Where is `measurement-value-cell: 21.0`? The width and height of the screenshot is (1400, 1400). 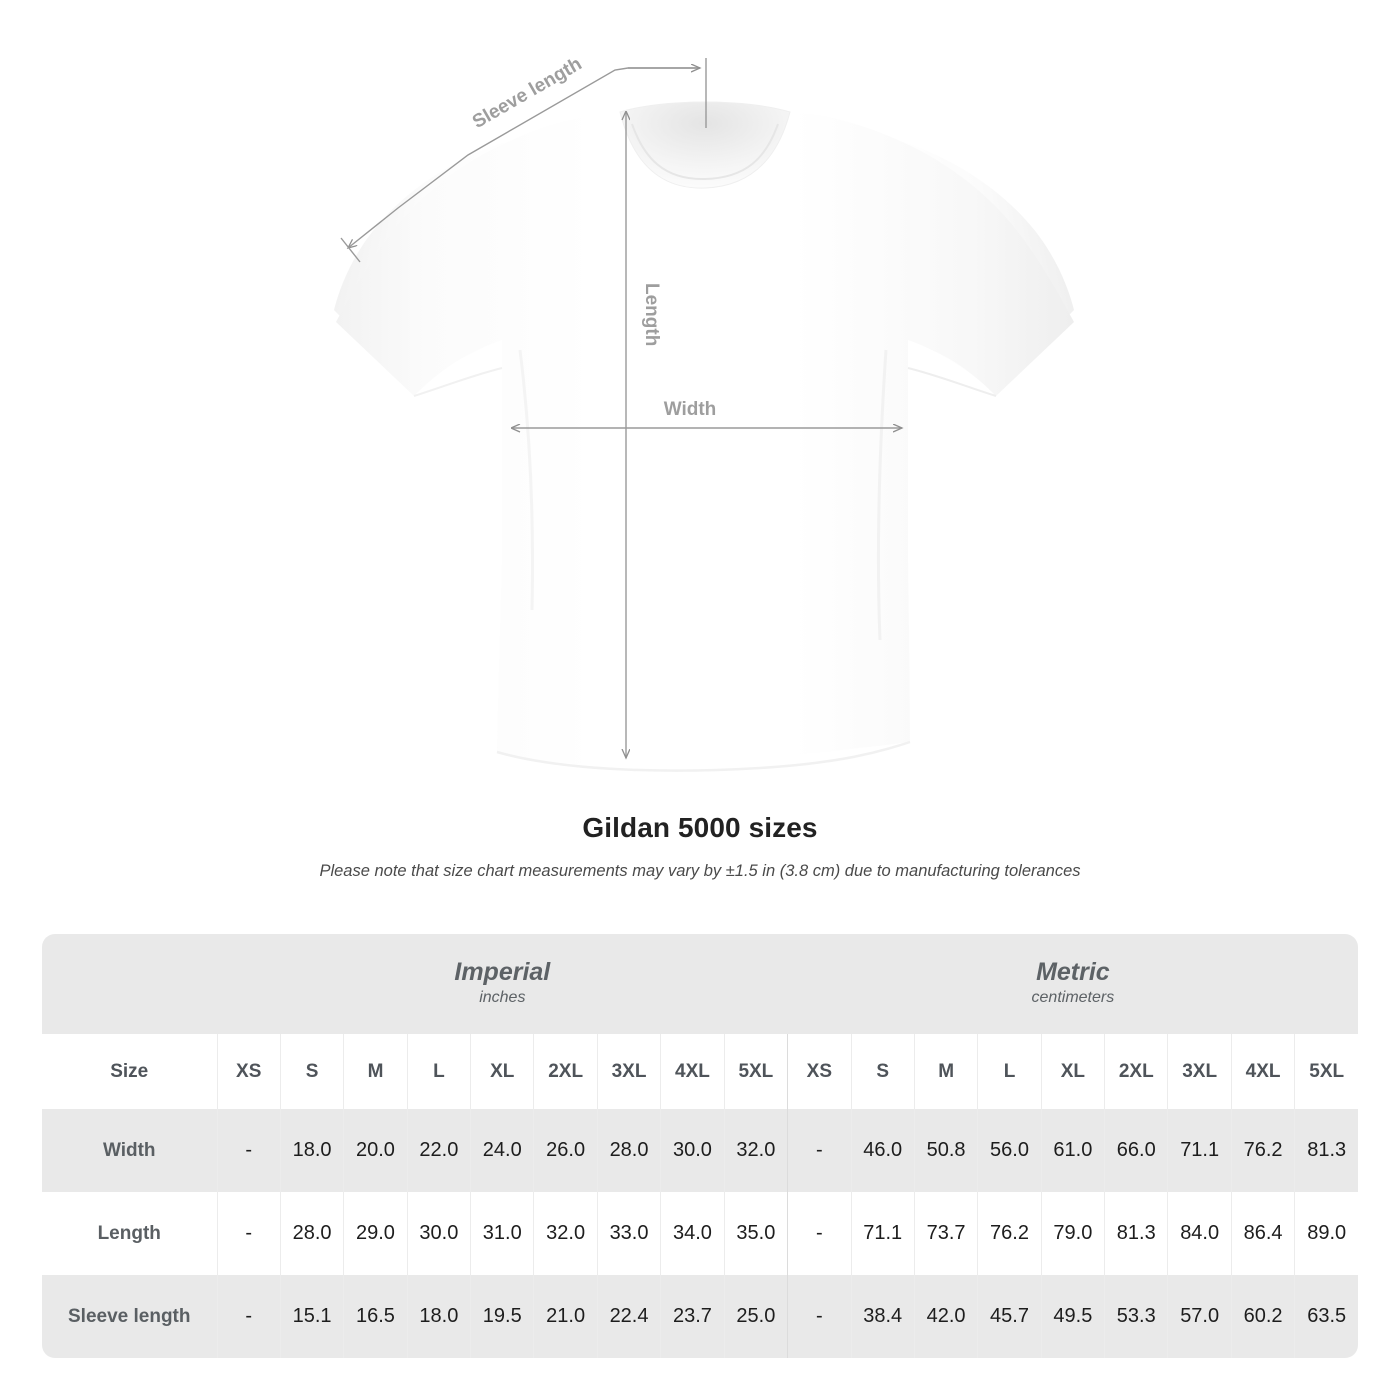 measurement-value-cell: 21.0 is located at coordinates (565, 1316).